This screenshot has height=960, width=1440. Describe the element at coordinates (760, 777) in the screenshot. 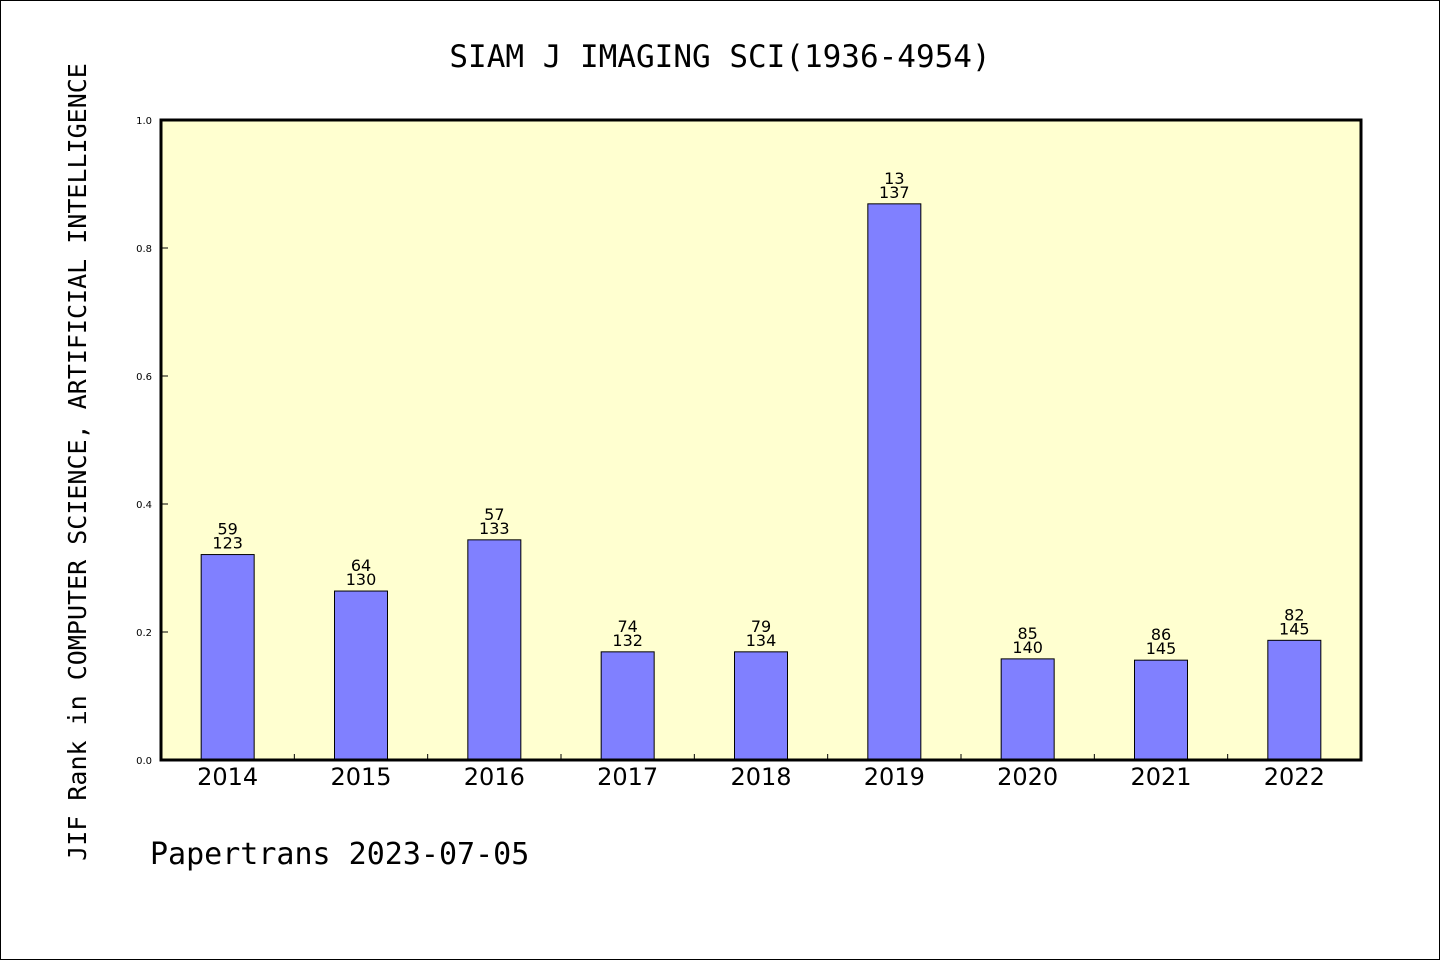

I see `x-tick-label: 2018` at that location.